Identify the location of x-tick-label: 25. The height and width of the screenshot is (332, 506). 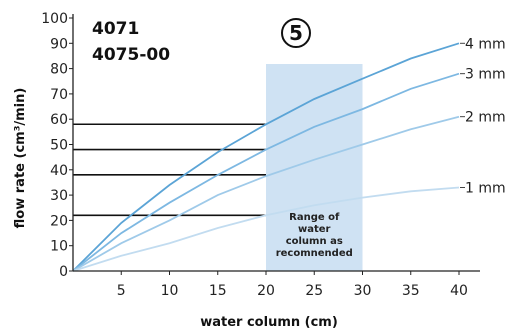
(314, 291).